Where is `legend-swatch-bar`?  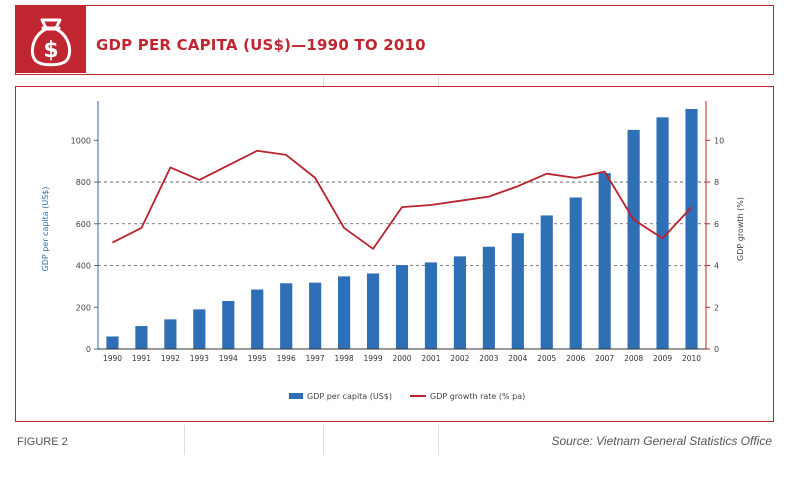 legend-swatch-bar is located at coordinates (296, 396).